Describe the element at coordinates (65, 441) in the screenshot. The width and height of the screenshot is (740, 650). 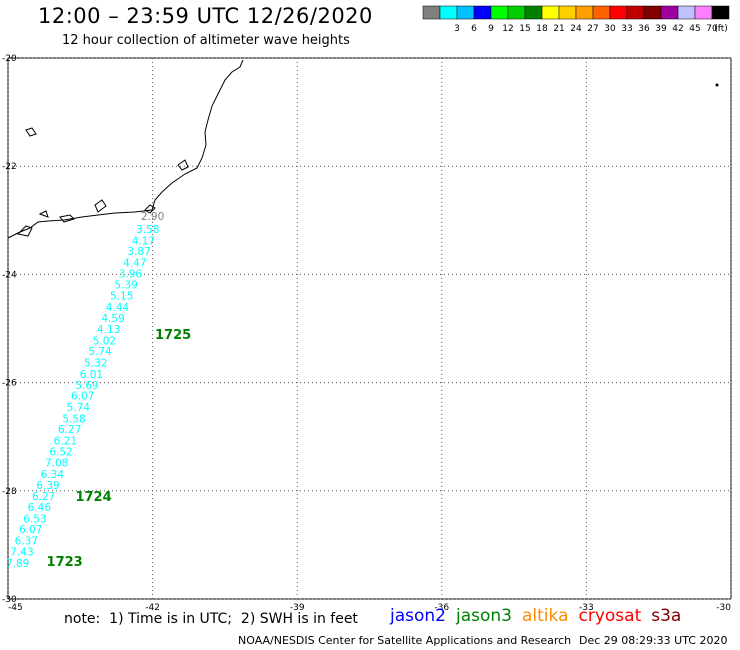
I see `wave-height-value: 6.21` at that location.